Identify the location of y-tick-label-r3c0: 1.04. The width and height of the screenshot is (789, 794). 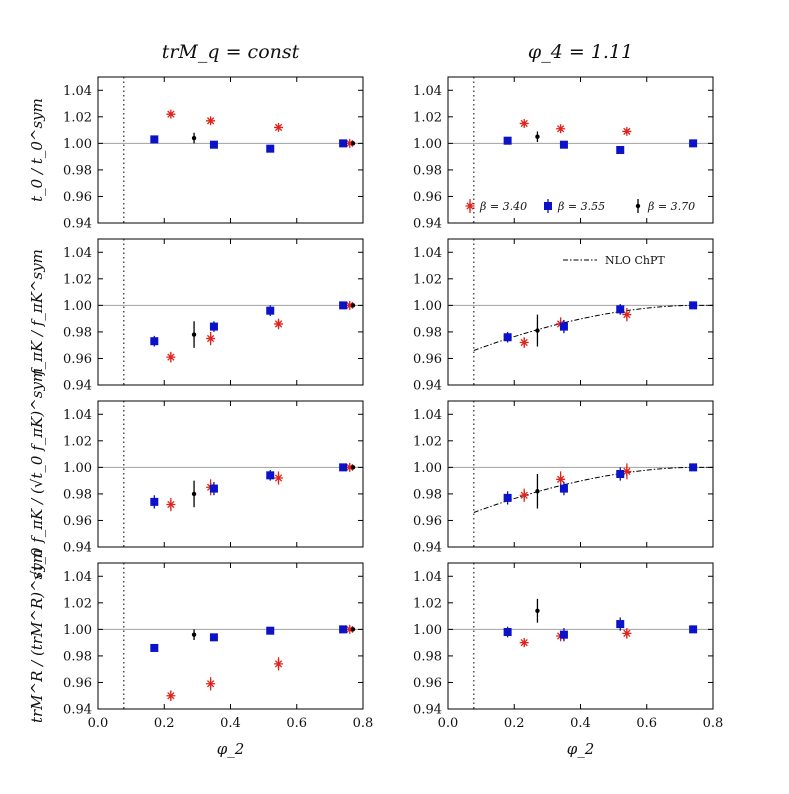
(77, 577).